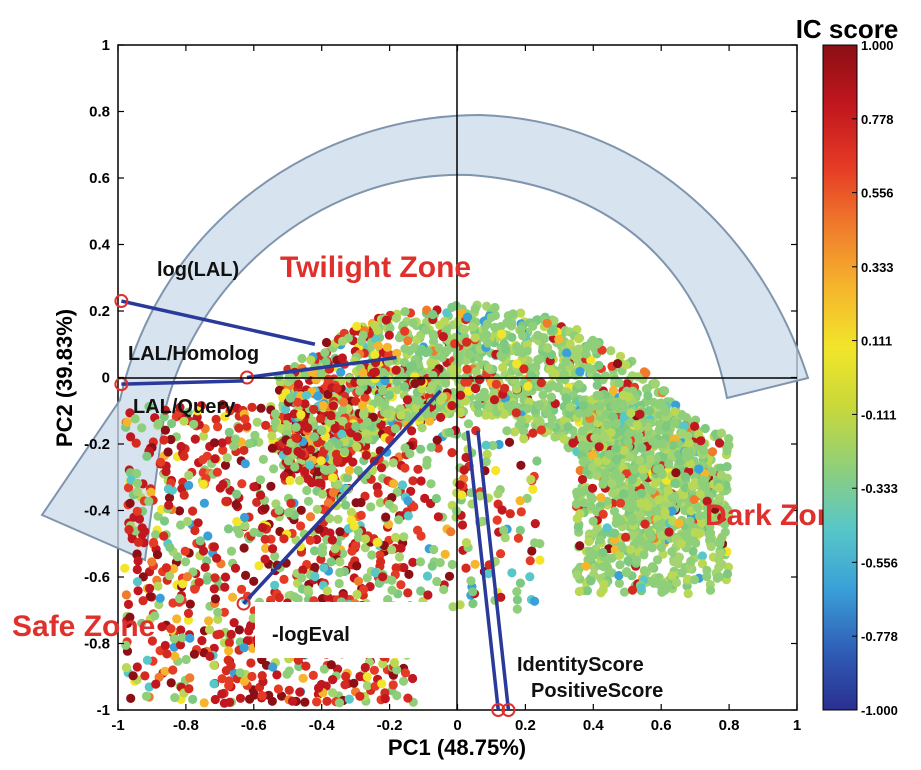  What do you see at coordinates (99, 311) in the screenshot?
I see `y-tick-label: 0.2` at bounding box center [99, 311].